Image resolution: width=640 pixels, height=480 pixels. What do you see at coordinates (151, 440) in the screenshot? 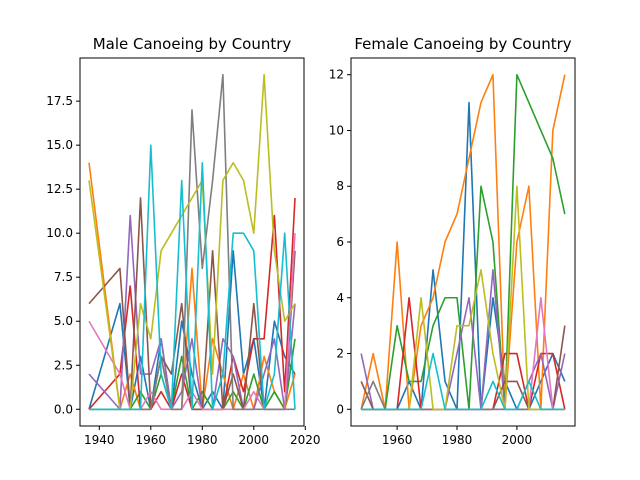
I see `male-x-tick-label: 1960` at bounding box center [151, 440].